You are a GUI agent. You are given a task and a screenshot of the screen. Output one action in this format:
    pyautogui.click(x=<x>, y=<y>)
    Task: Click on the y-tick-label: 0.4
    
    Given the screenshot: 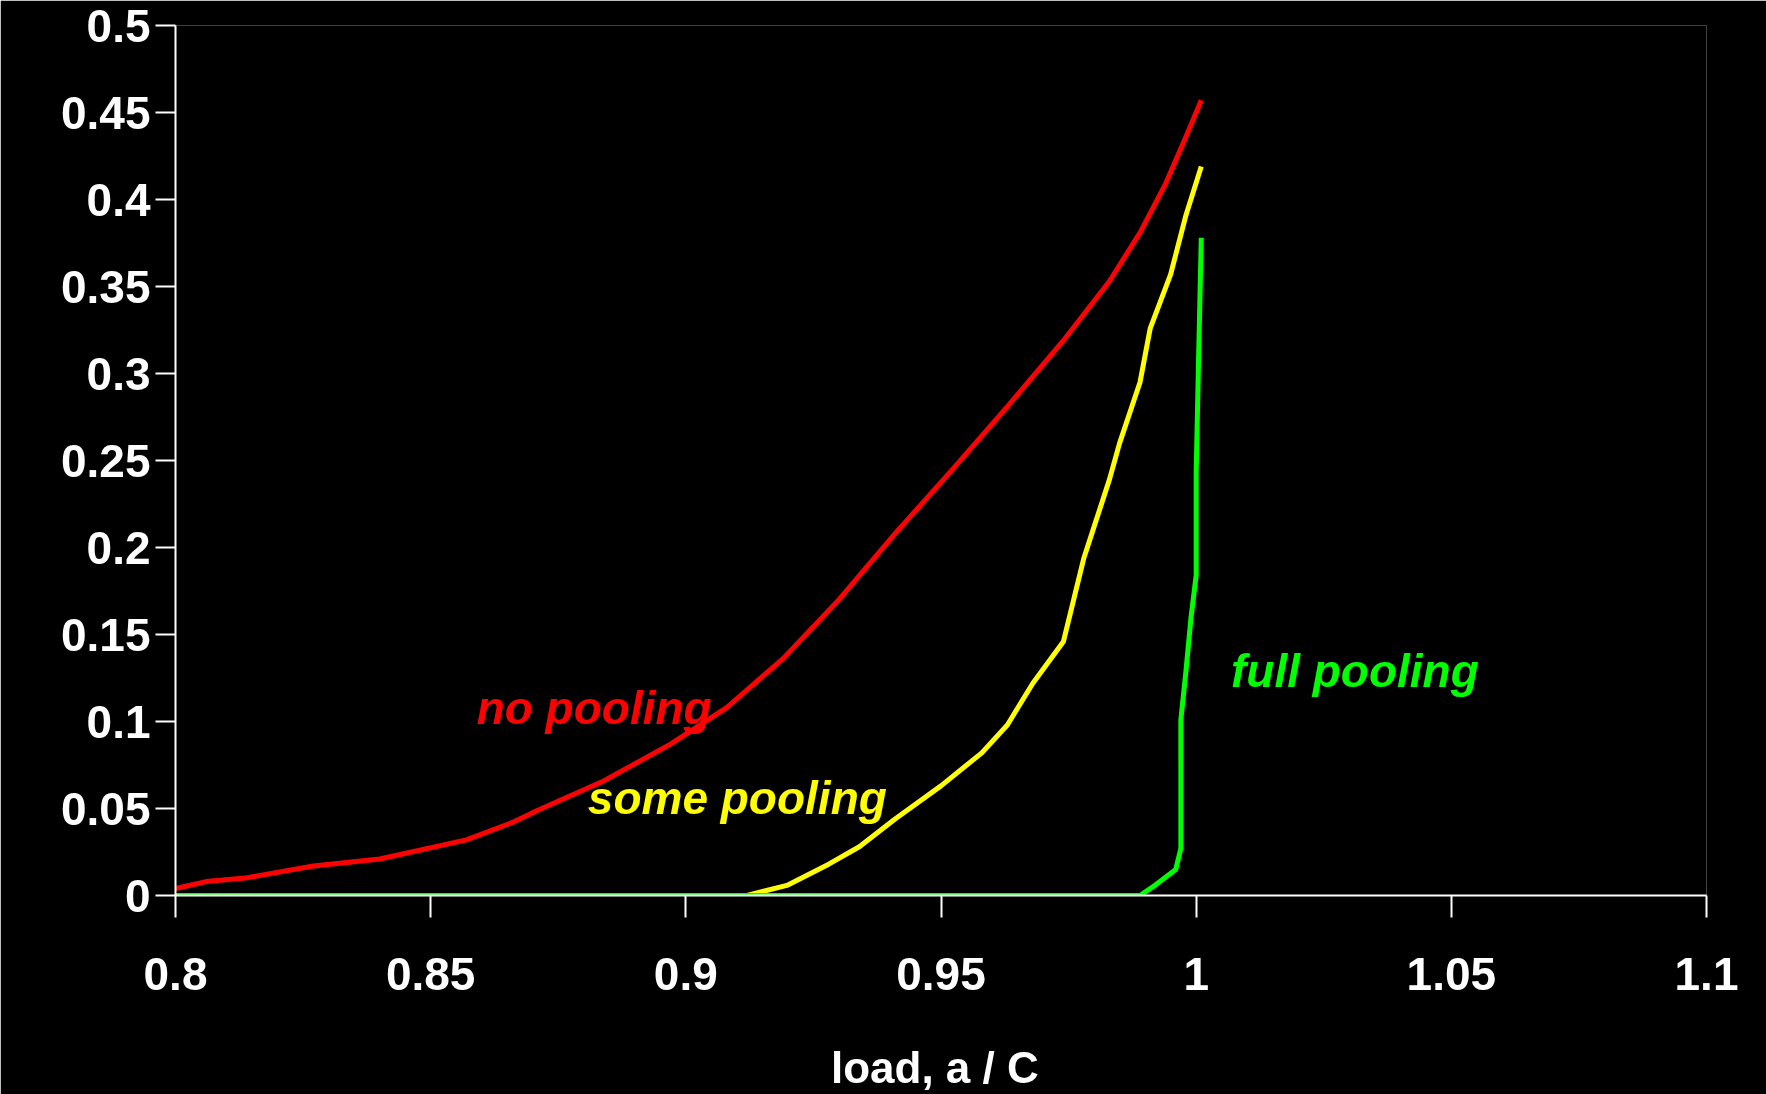 What is the action you would take?
    pyautogui.click(x=118, y=199)
    